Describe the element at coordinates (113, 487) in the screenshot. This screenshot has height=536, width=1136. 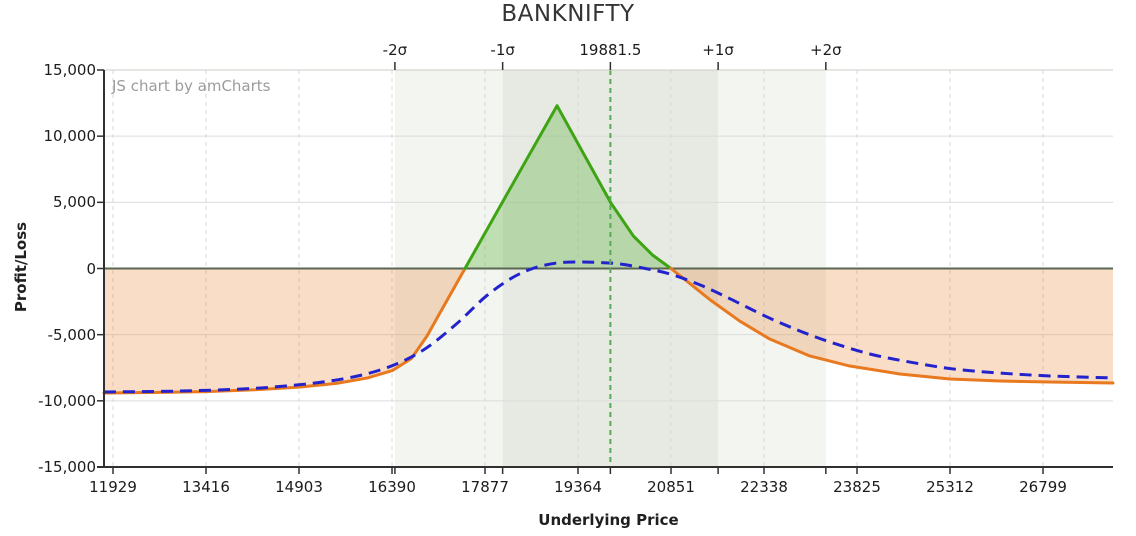
I see `x-tick-label: 11929` at that location.